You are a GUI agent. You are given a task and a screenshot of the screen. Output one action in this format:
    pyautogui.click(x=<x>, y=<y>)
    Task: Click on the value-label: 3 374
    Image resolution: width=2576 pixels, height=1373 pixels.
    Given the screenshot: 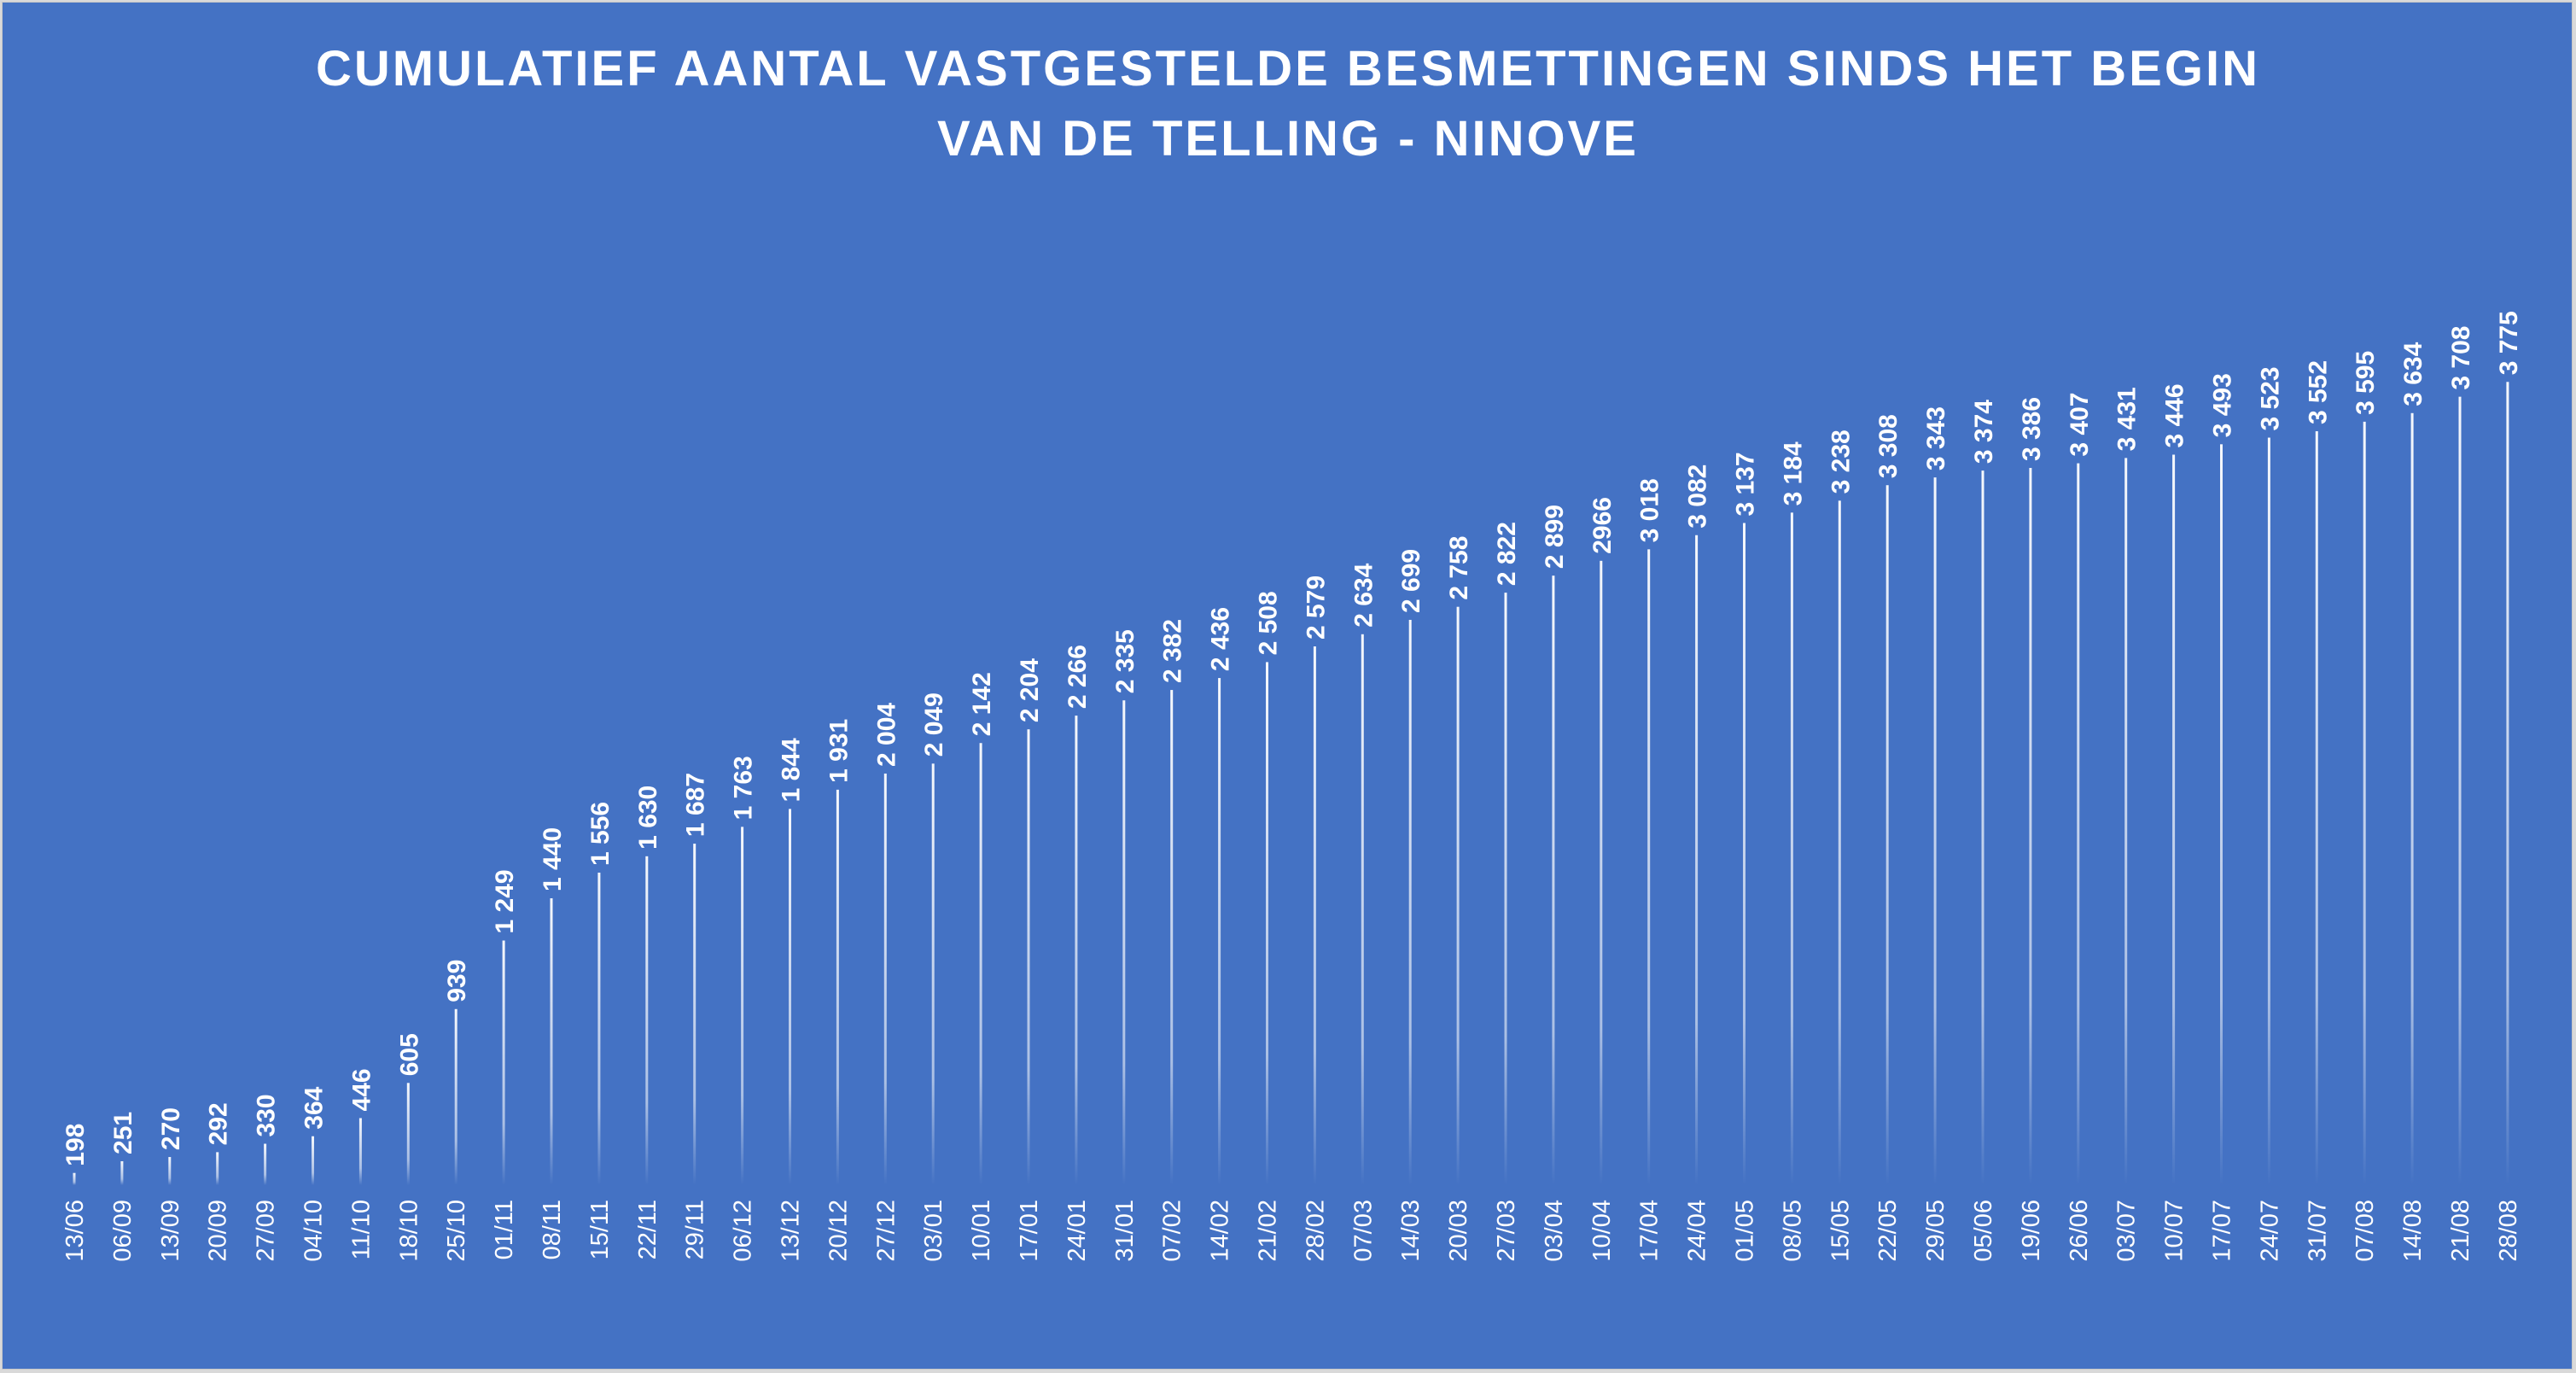 What is the action you would take?
    pyautogui.click(x=1984, y=432)
    